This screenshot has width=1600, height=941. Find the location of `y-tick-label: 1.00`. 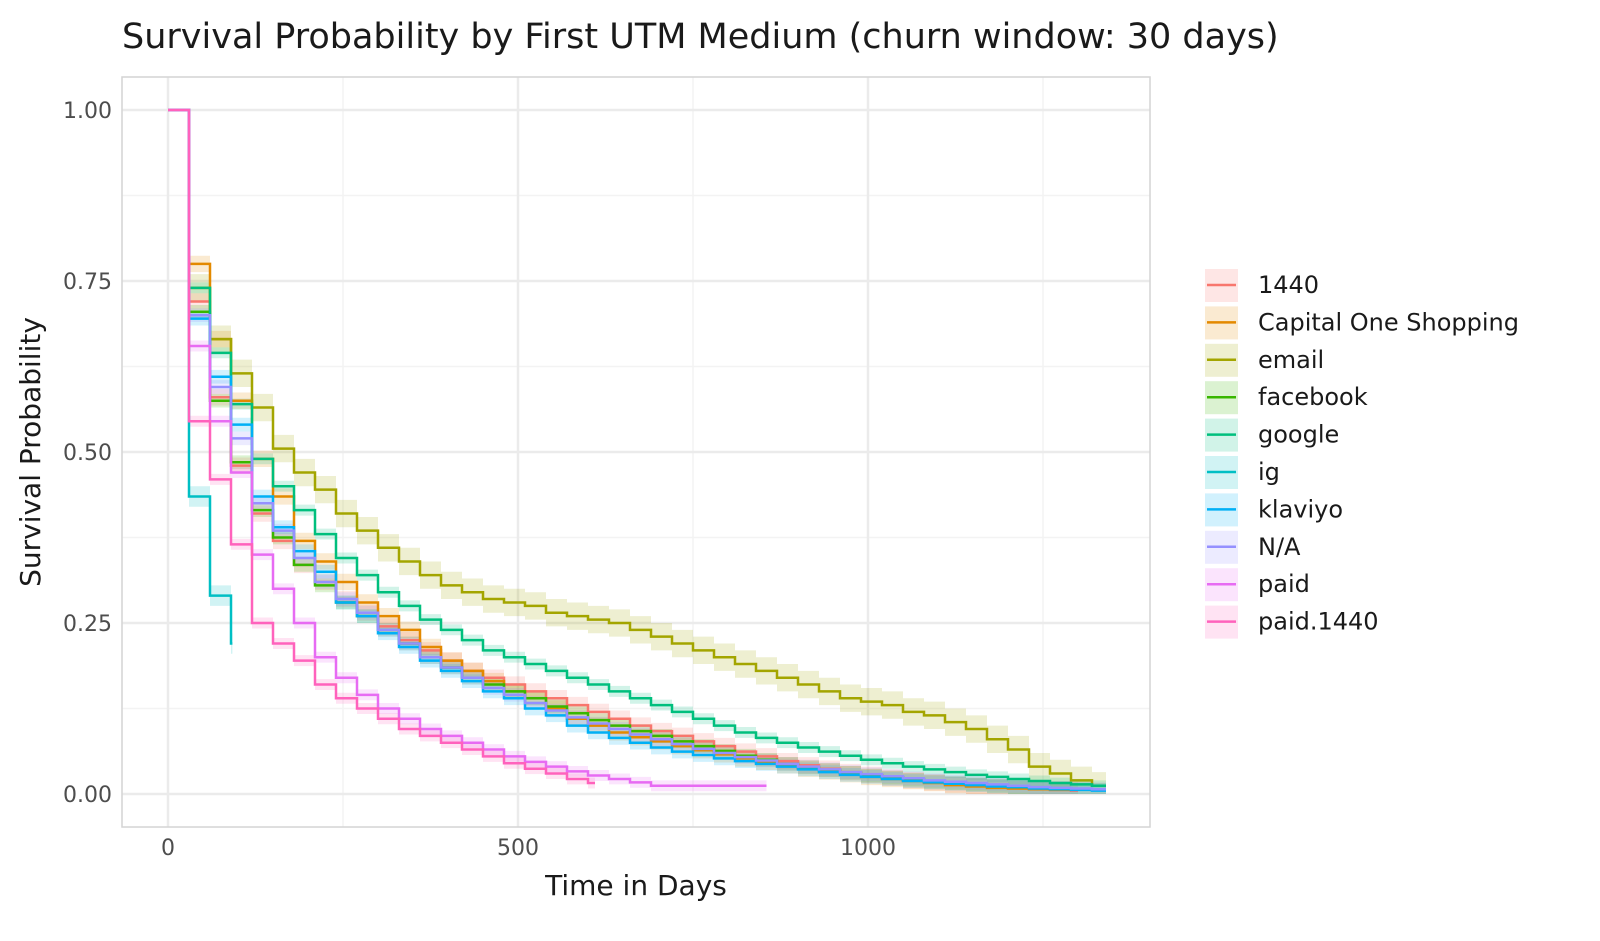

y-tick-label: 1.00 is located at coordinates (87, 111).